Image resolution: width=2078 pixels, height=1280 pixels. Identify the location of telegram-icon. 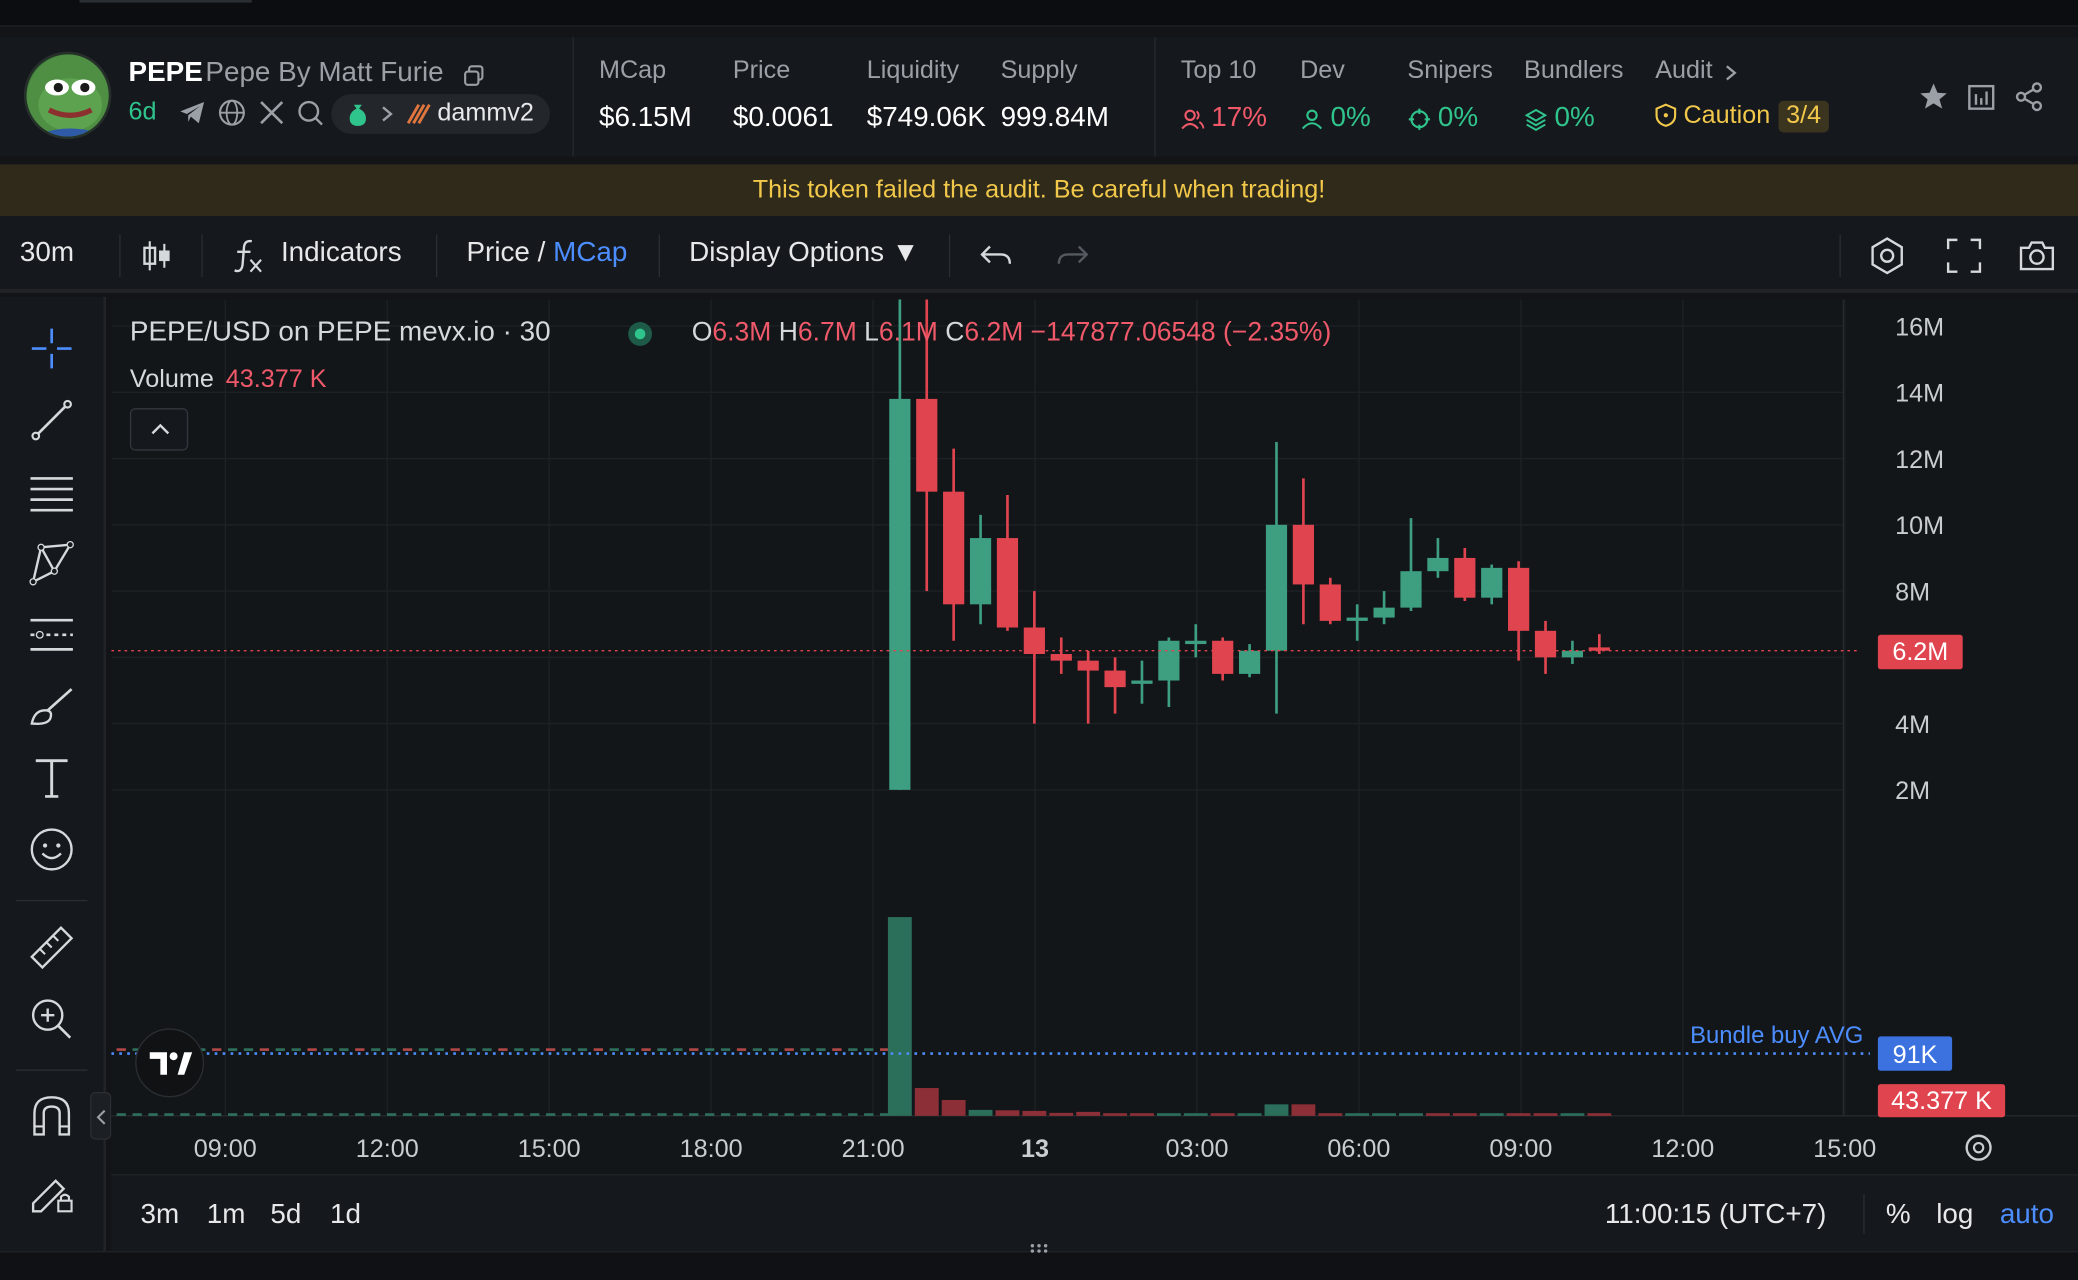
(192, 112).